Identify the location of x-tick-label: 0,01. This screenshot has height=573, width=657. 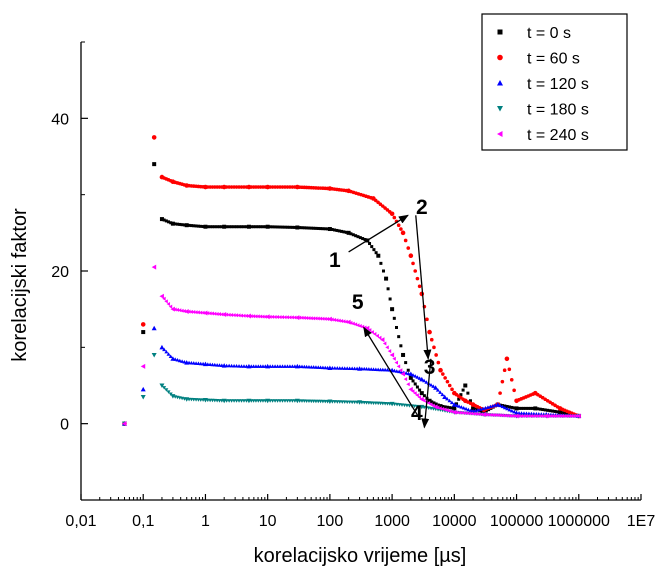
(80, 521).